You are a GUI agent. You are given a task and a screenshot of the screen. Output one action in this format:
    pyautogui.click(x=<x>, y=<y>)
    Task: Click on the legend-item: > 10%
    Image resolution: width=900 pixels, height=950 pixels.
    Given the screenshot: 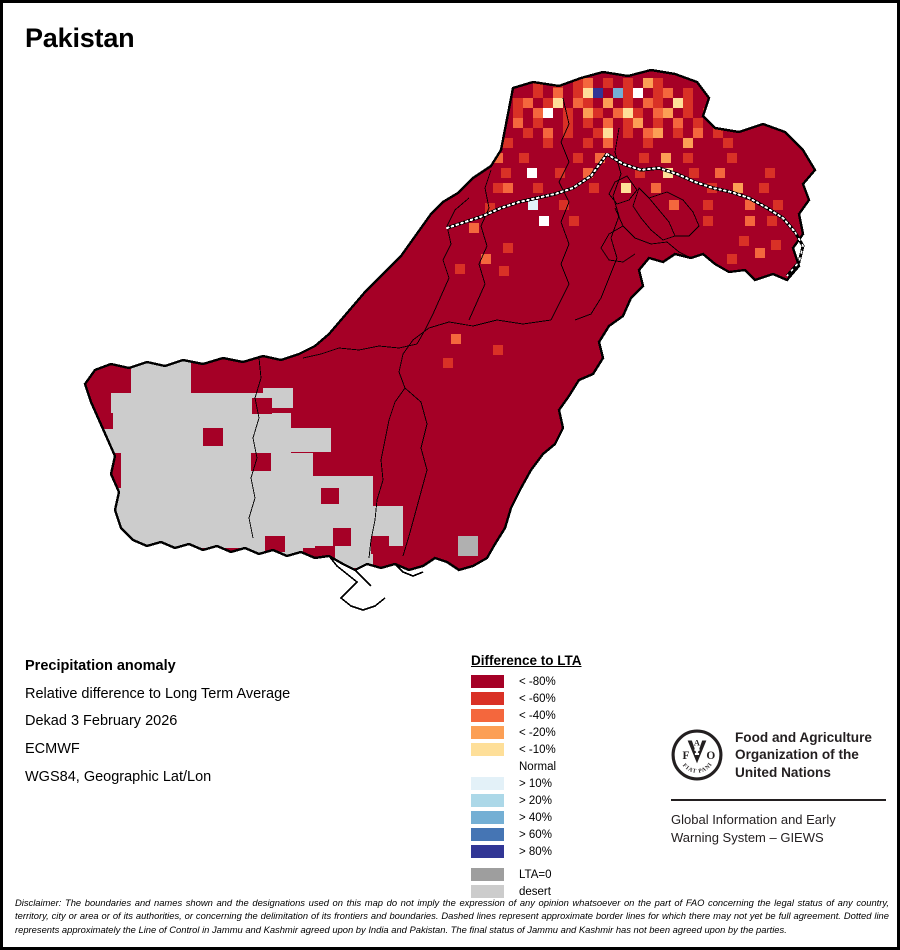 What is the action you would take?
    pyautogui.click(x=566, y=783)
    